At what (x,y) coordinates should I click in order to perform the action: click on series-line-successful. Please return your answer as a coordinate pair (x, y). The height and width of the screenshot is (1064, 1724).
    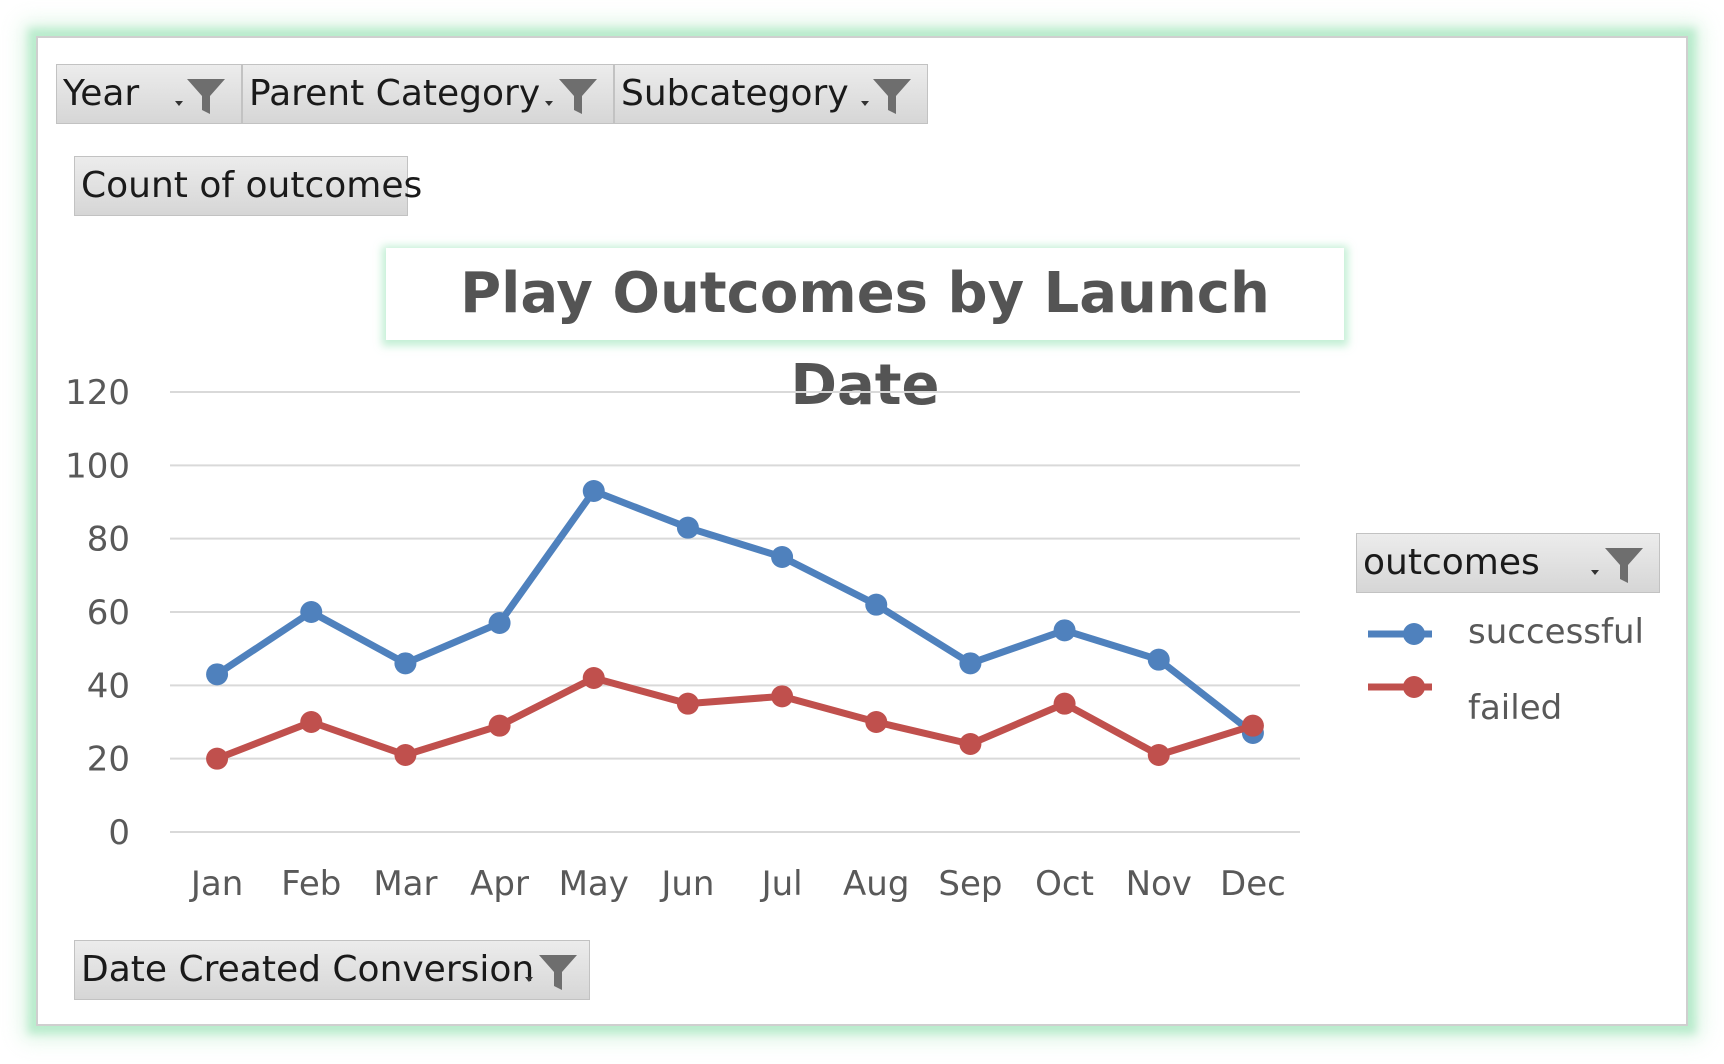
    Looking at the image, I should click on (735, 612).